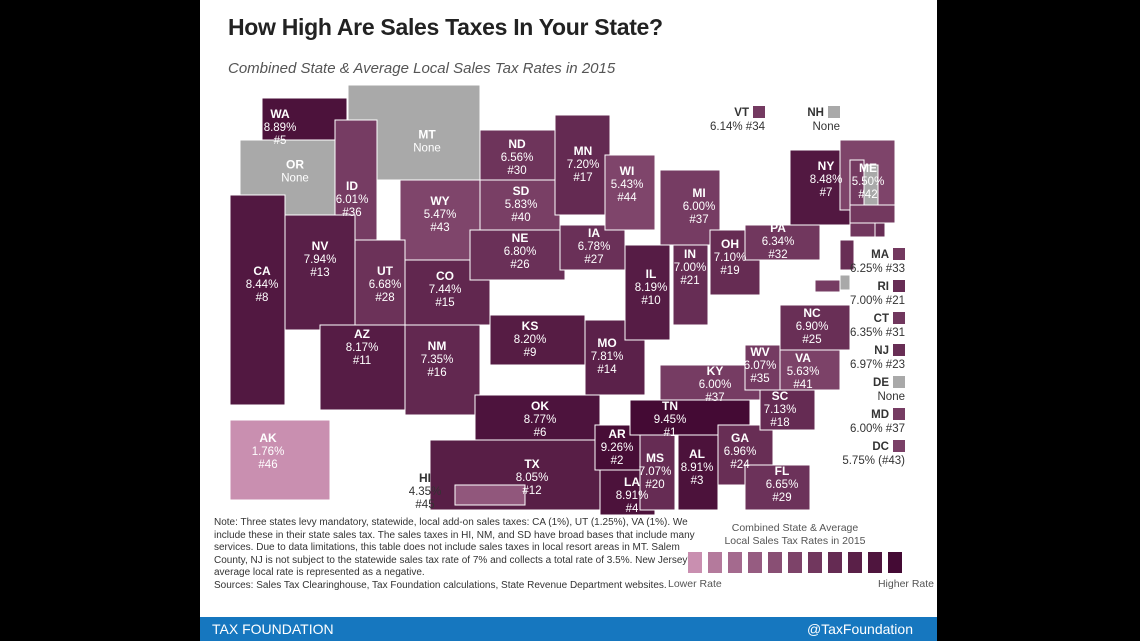  I want to click on state-rate: 6.68%, so click(385, 285).